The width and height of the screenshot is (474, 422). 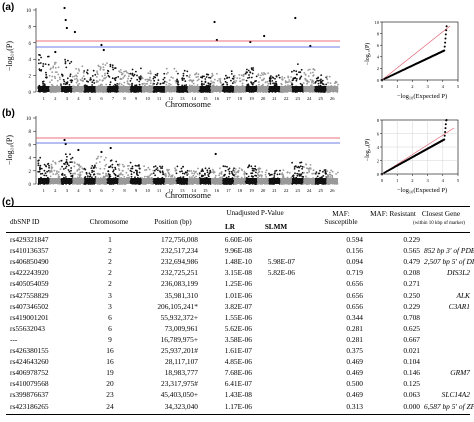 What do you see at coordinates (29, 395) in the screenshot?
I see `snp-id-cell: rs399876637` at bounding box center [29, 395].